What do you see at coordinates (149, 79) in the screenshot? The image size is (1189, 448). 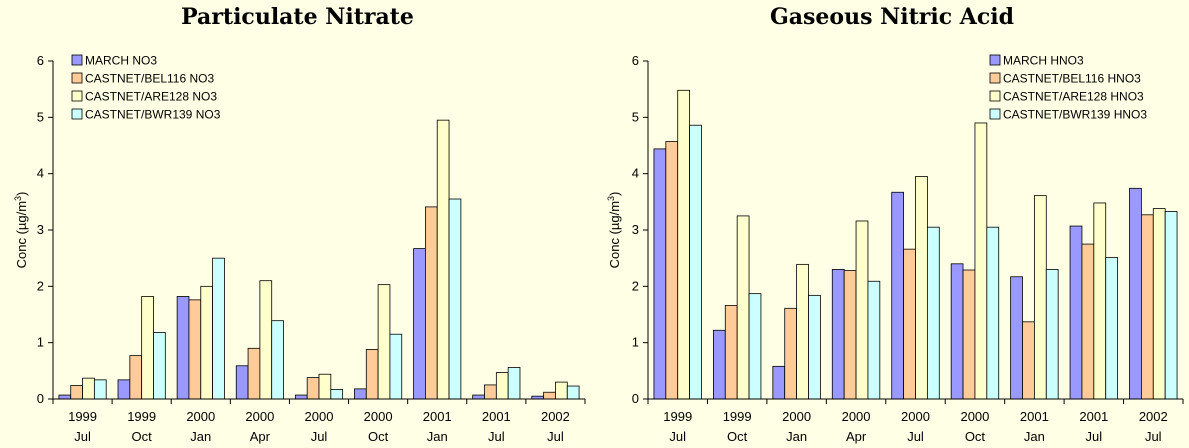 I see `legend-label: CASTNET/BEL116 NO3` at bounding box center [149, 79].